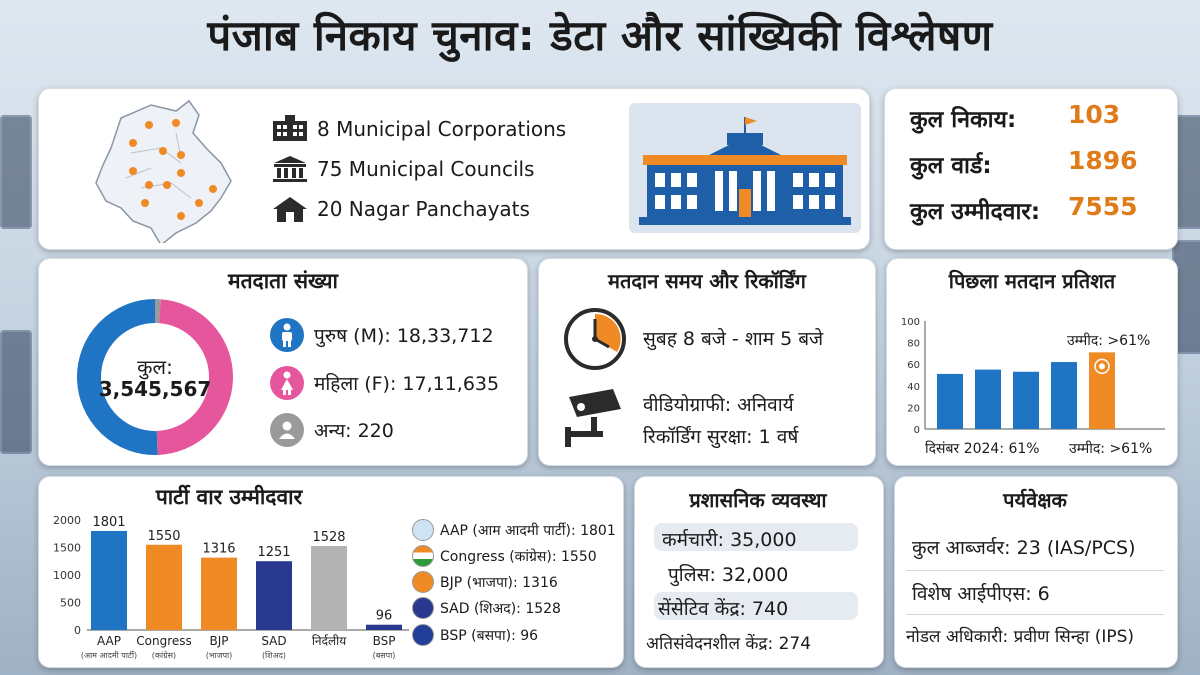  I want to click on timing-security: रिकॉर्डिंग सुरक्षा: 1 वर्ष, so click(721, 437).